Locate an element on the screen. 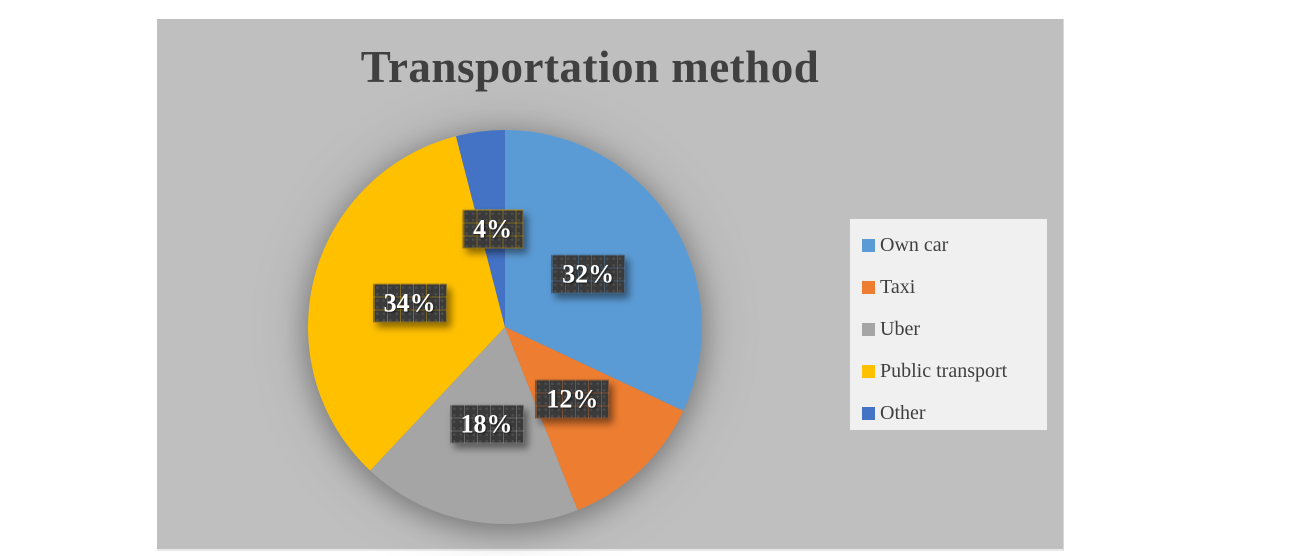 The height and width of the screenshot is (556, 1302). data-label-uber: 18% is located at coordinates (486, 424).